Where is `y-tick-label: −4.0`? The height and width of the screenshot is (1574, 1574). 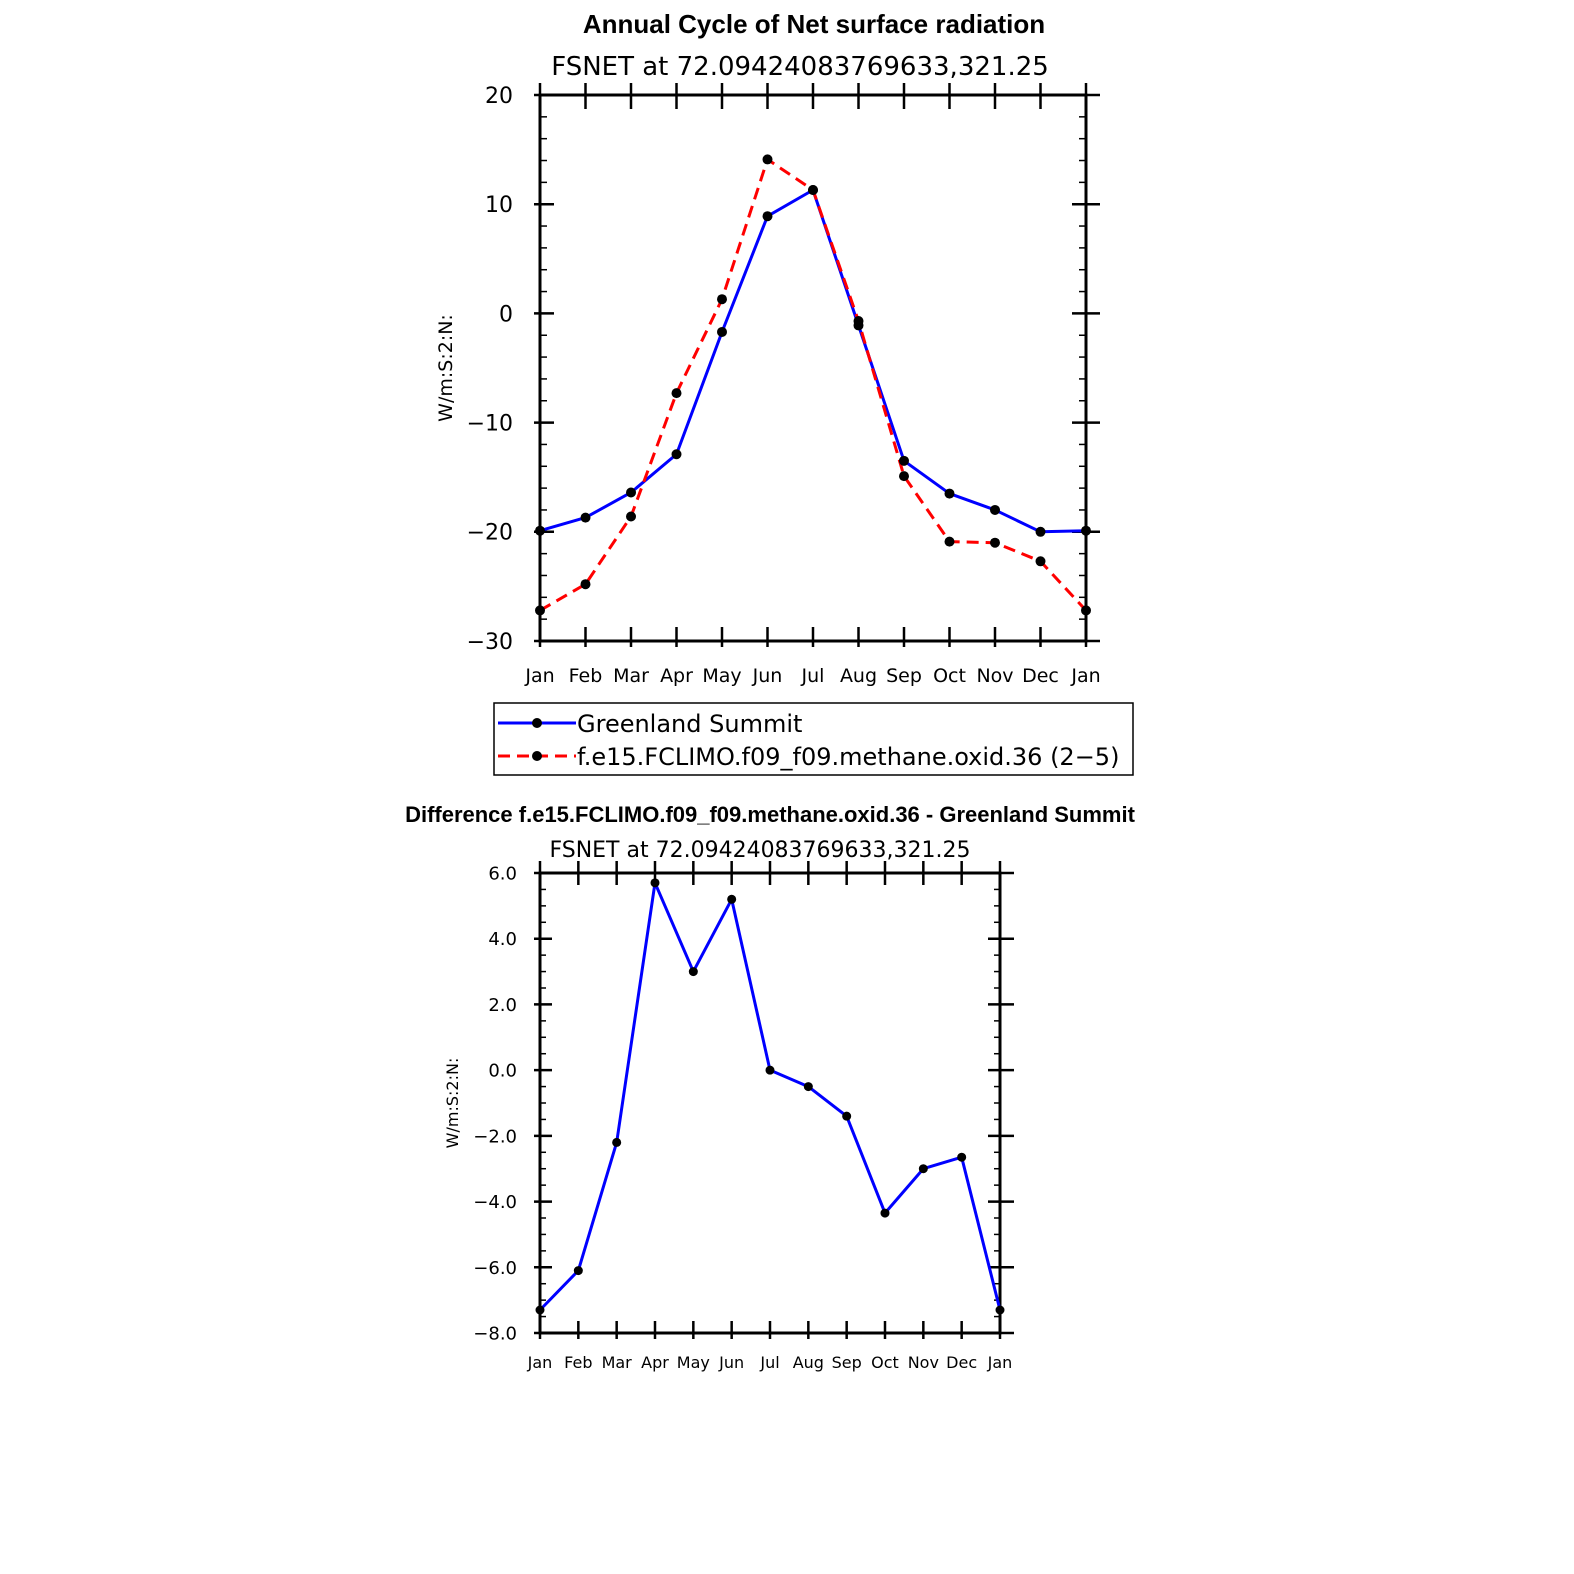
y-tick-label: −4.0 is located at coordinates (495, 1202).